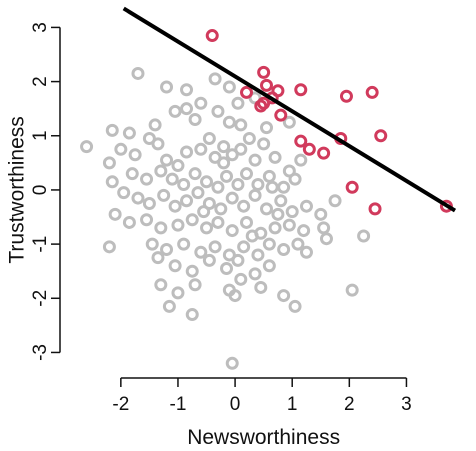 The width and height of the screenshot is (476, 451). What do you see at coordinates (40, 81) in the screenshot?
I see `y-tick-label: 2` at bounding box center [40, 81].